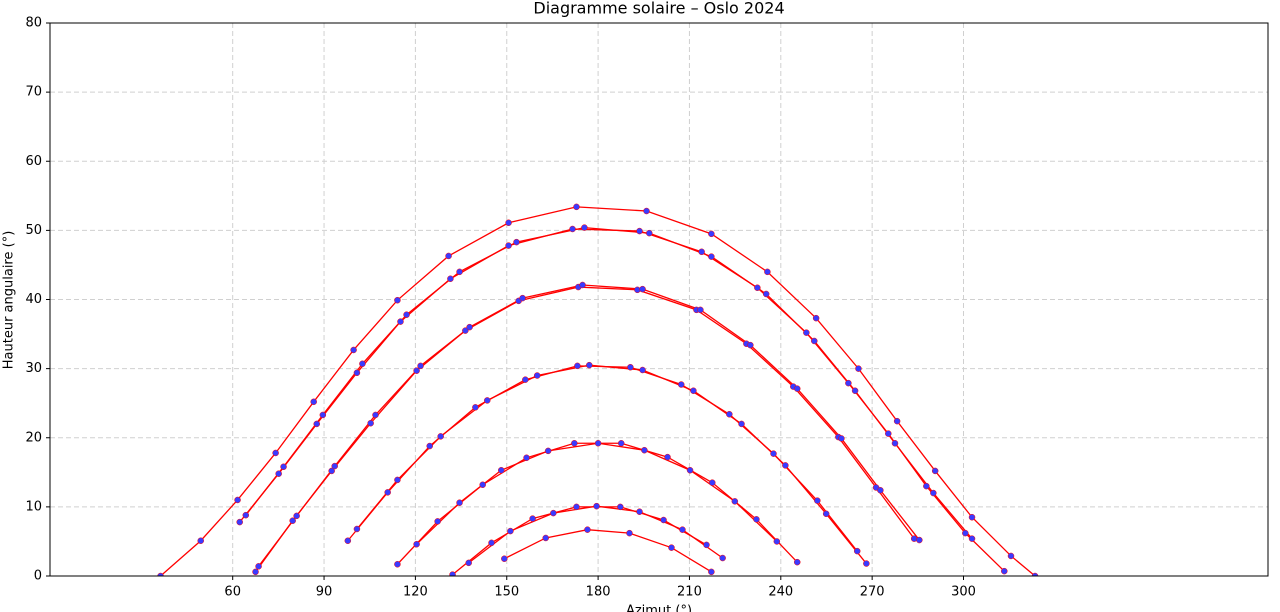 The height and width of the screenshot is (612, 1280). What do you see at coordinates (33, 23) in the screenshot?
I see `y-tick-label: 80` at bounding box center [33, 23].